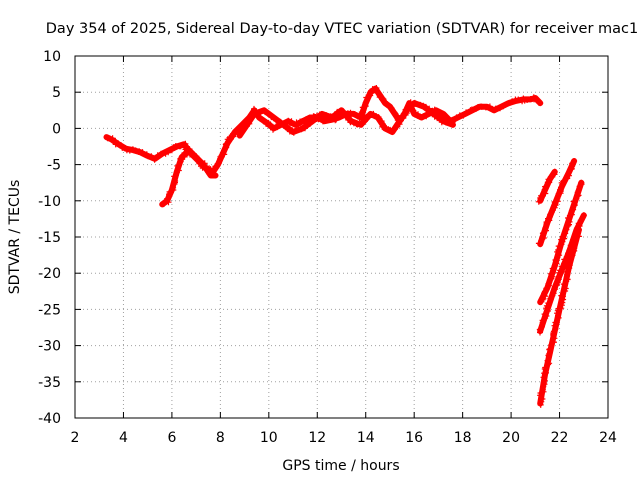 This screenshot has width=640, height=480. What do you see at coordinates (49, 274) in the screenshot?
I see `y-tick-label: -20` at bounding box center [49, 274].